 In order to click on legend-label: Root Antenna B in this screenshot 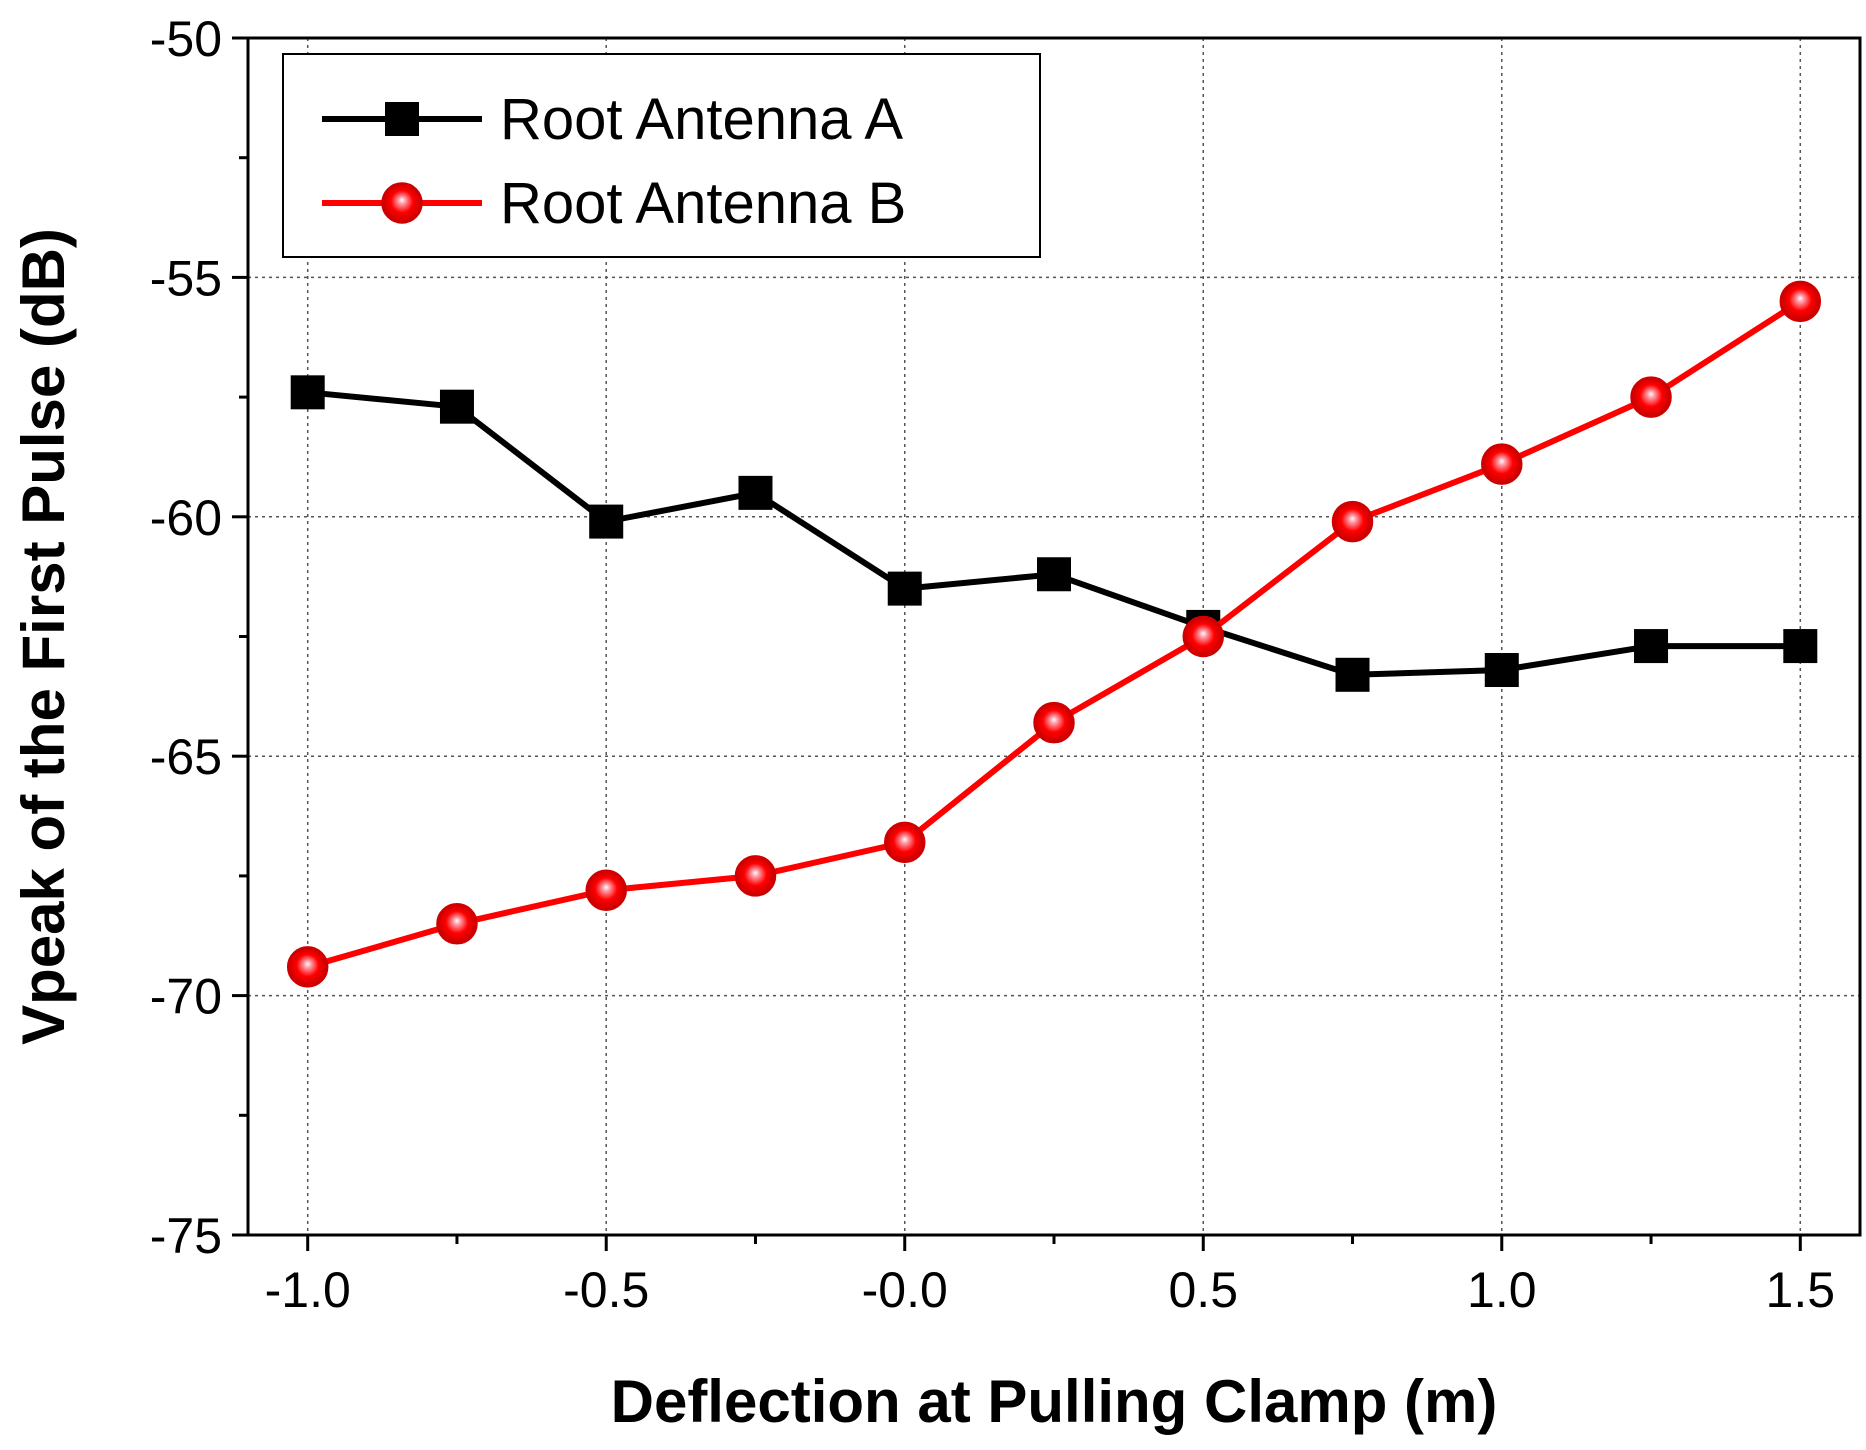, I will do `click(703, 203)`.